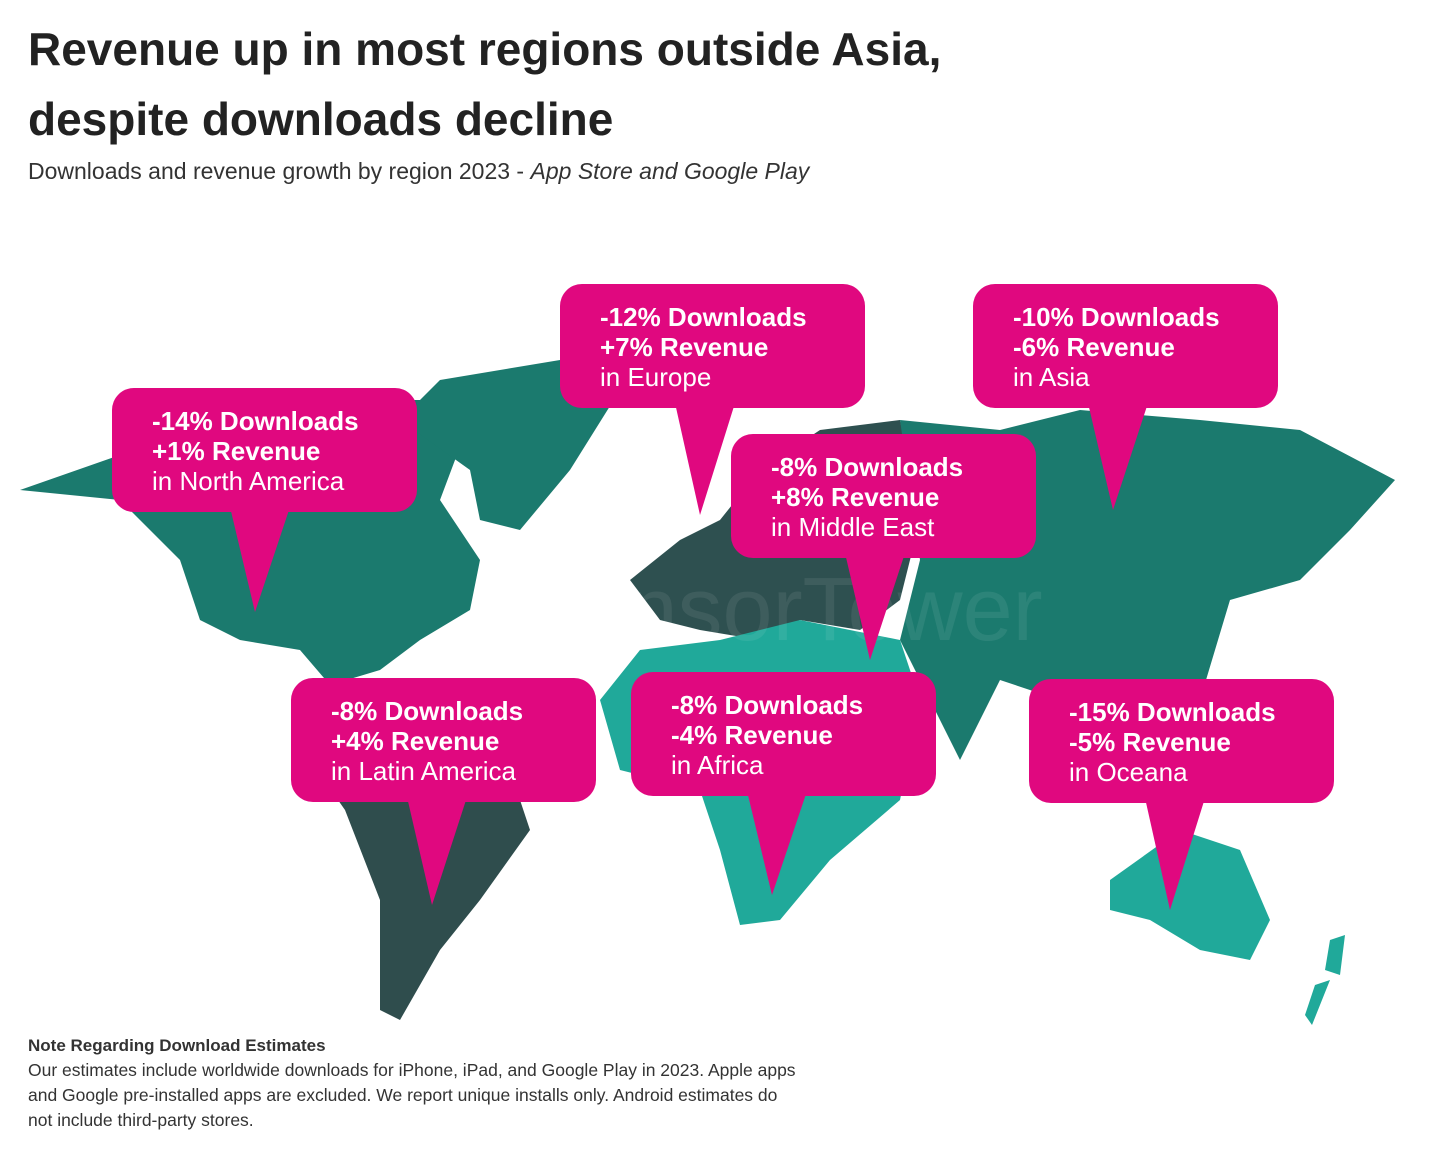 The width and height of the screenshot is (1456, 1150). Describe the element at coordinates (752, 735) in the screenshot. I see `callout-revenue: -4% Revenue` at that location.